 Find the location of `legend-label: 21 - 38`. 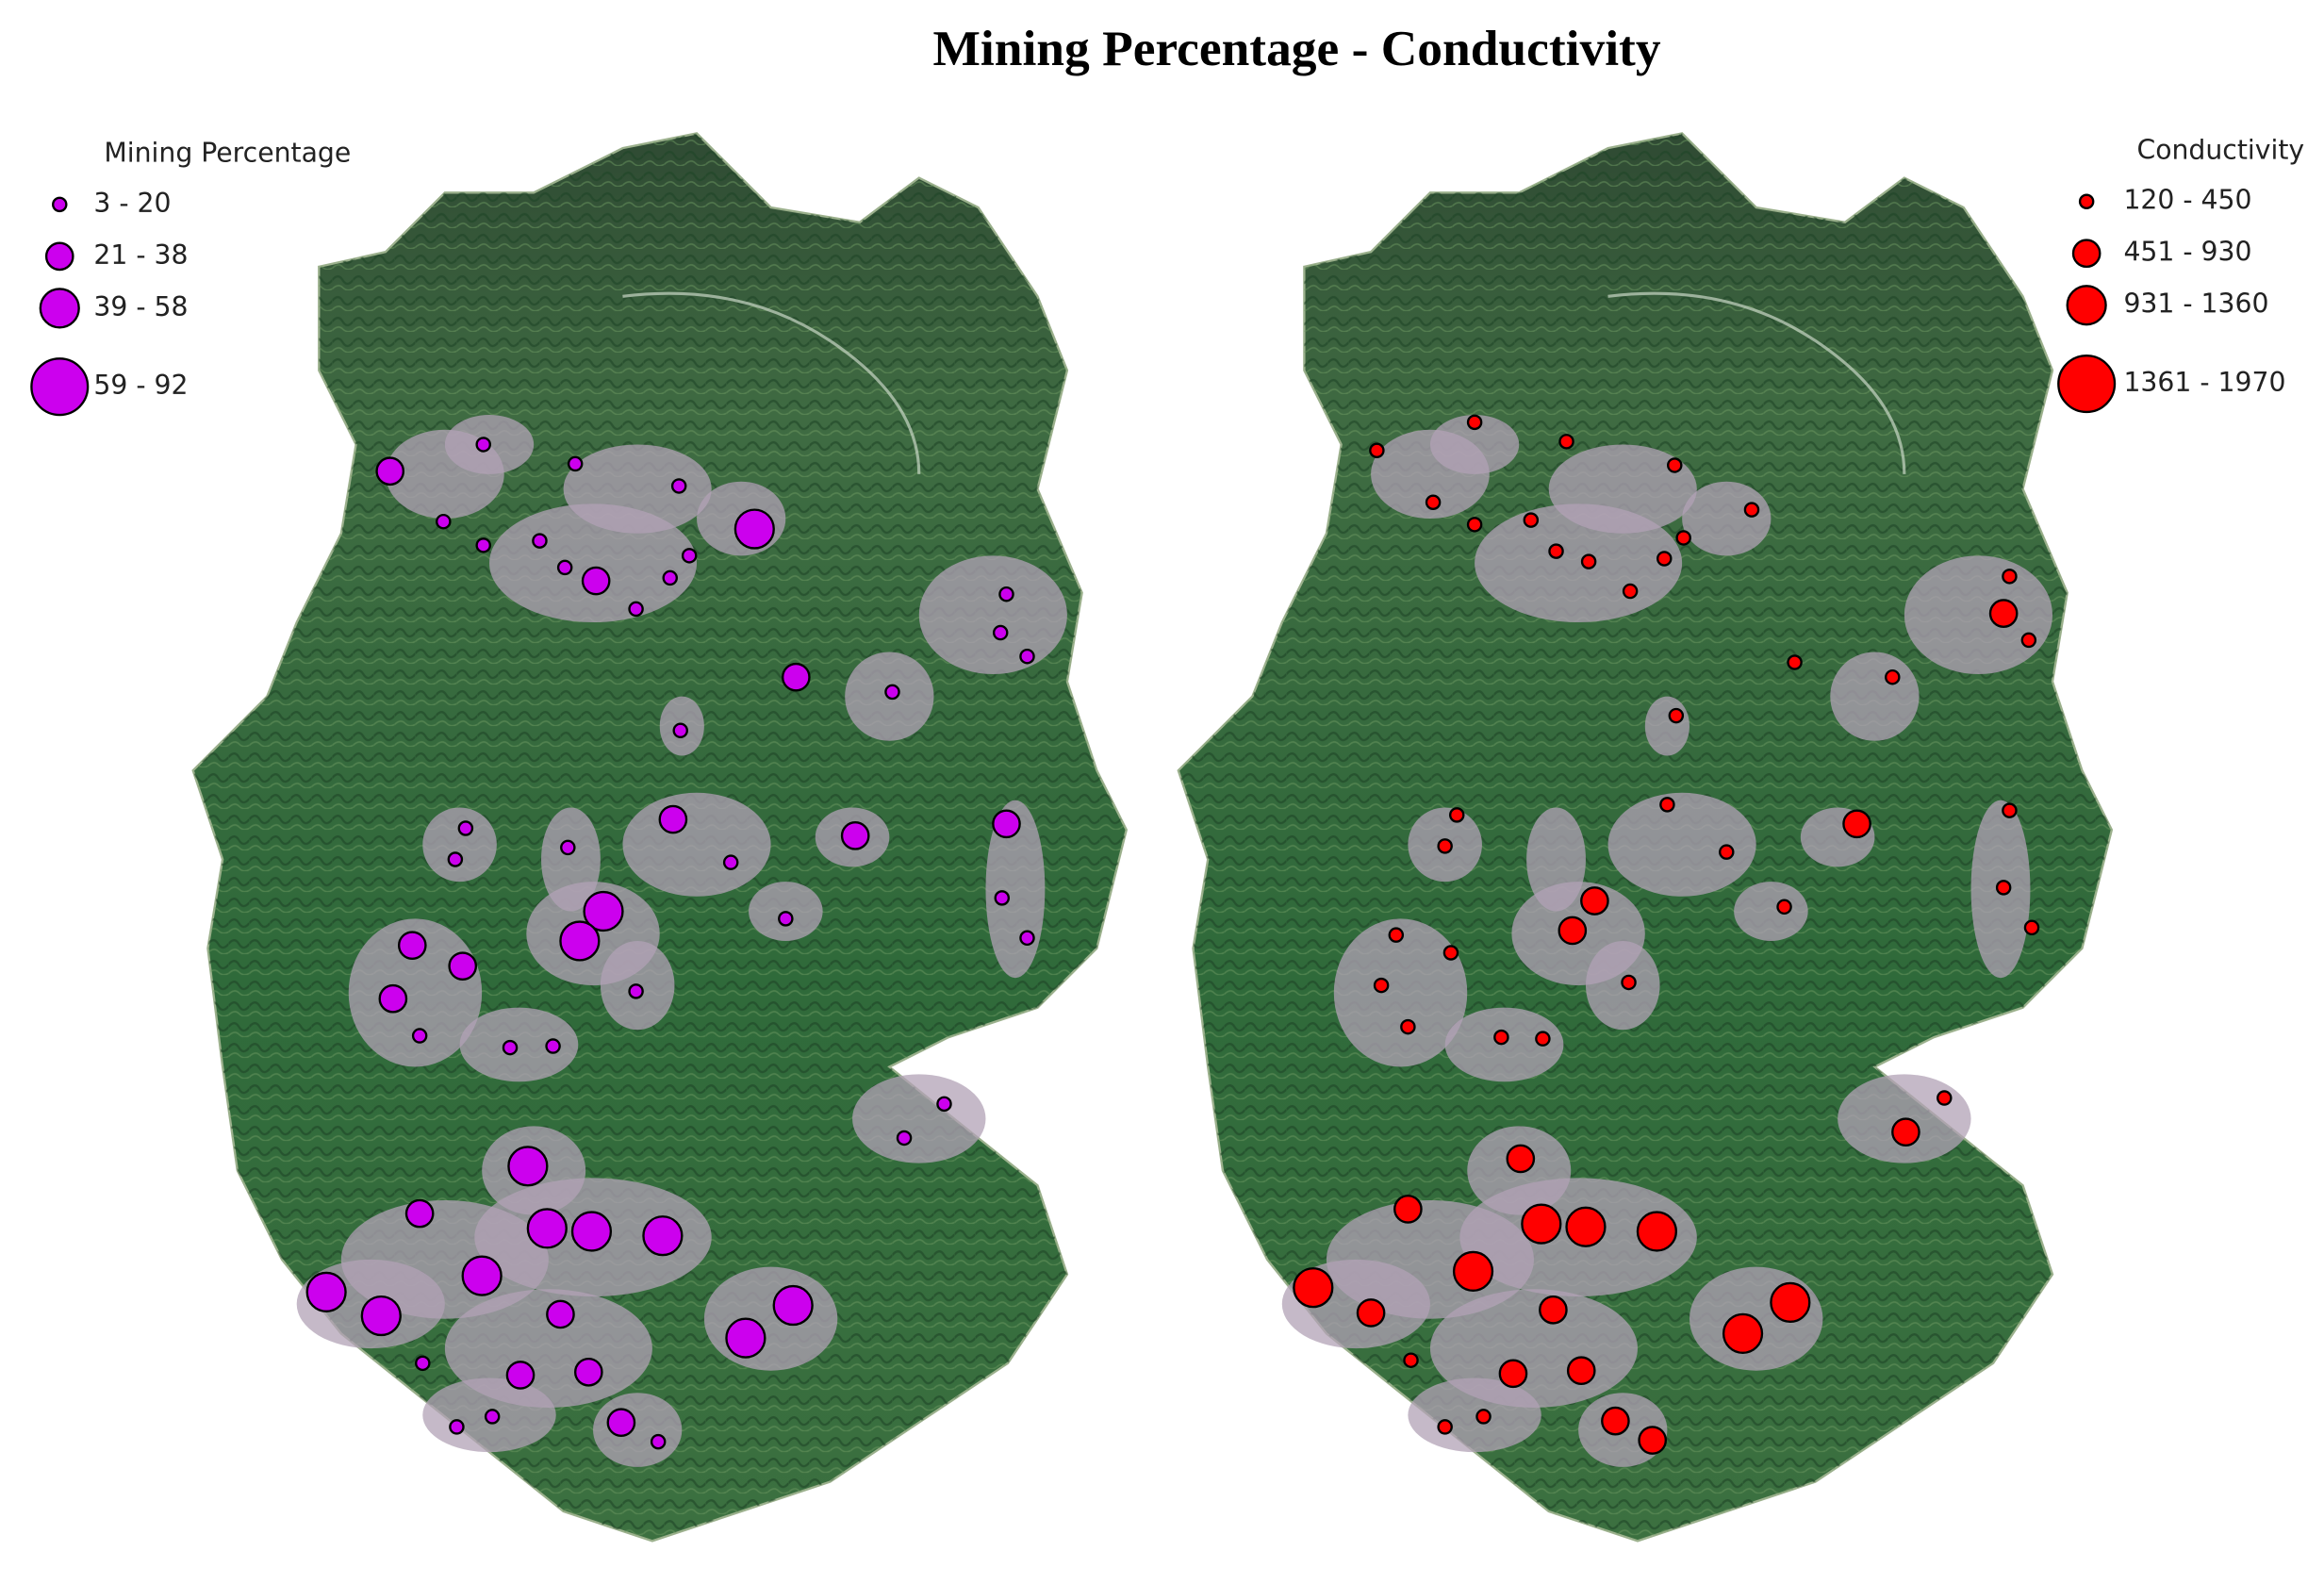

legend-label: 21 - 38 is located at coordinates (140, 255).